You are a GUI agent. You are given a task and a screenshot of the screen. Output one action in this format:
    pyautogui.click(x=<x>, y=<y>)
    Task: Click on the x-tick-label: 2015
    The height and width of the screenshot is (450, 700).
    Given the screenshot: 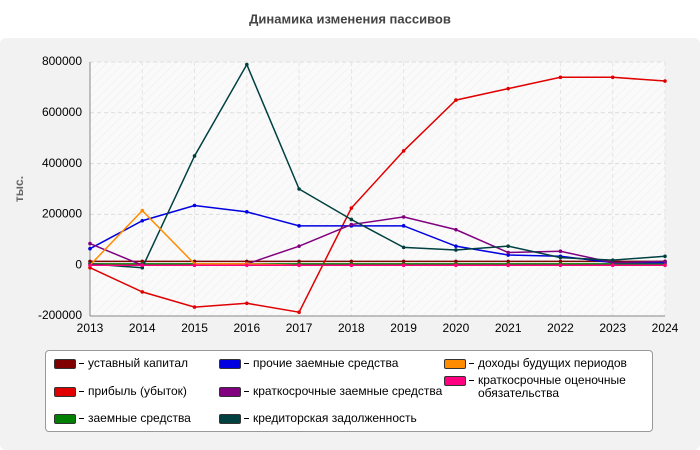 What is the action you would take?
    pyautogui.click(x=194, y=328)
    